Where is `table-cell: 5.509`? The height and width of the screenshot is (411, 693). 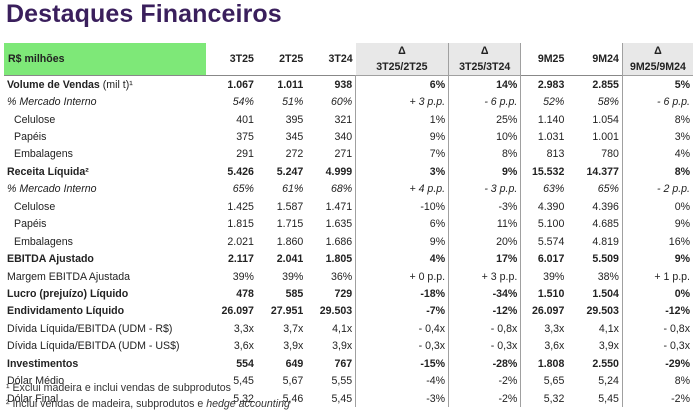 table-cell: 5.509 is located at coordinates (605, 259).